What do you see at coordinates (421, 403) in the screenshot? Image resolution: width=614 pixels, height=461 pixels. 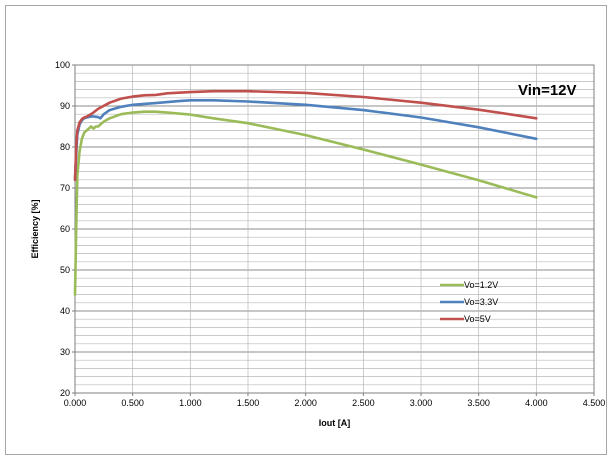 I see `x-tick-label: 3.000` at bounding box center [421, 403].